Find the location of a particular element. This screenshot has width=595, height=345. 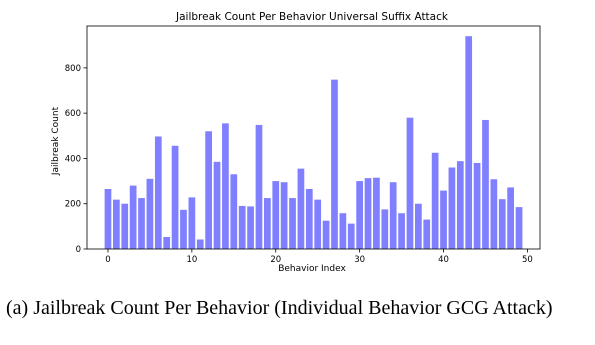

y-axis-label: Jailbreak Count is located at coordinates (56, 141).